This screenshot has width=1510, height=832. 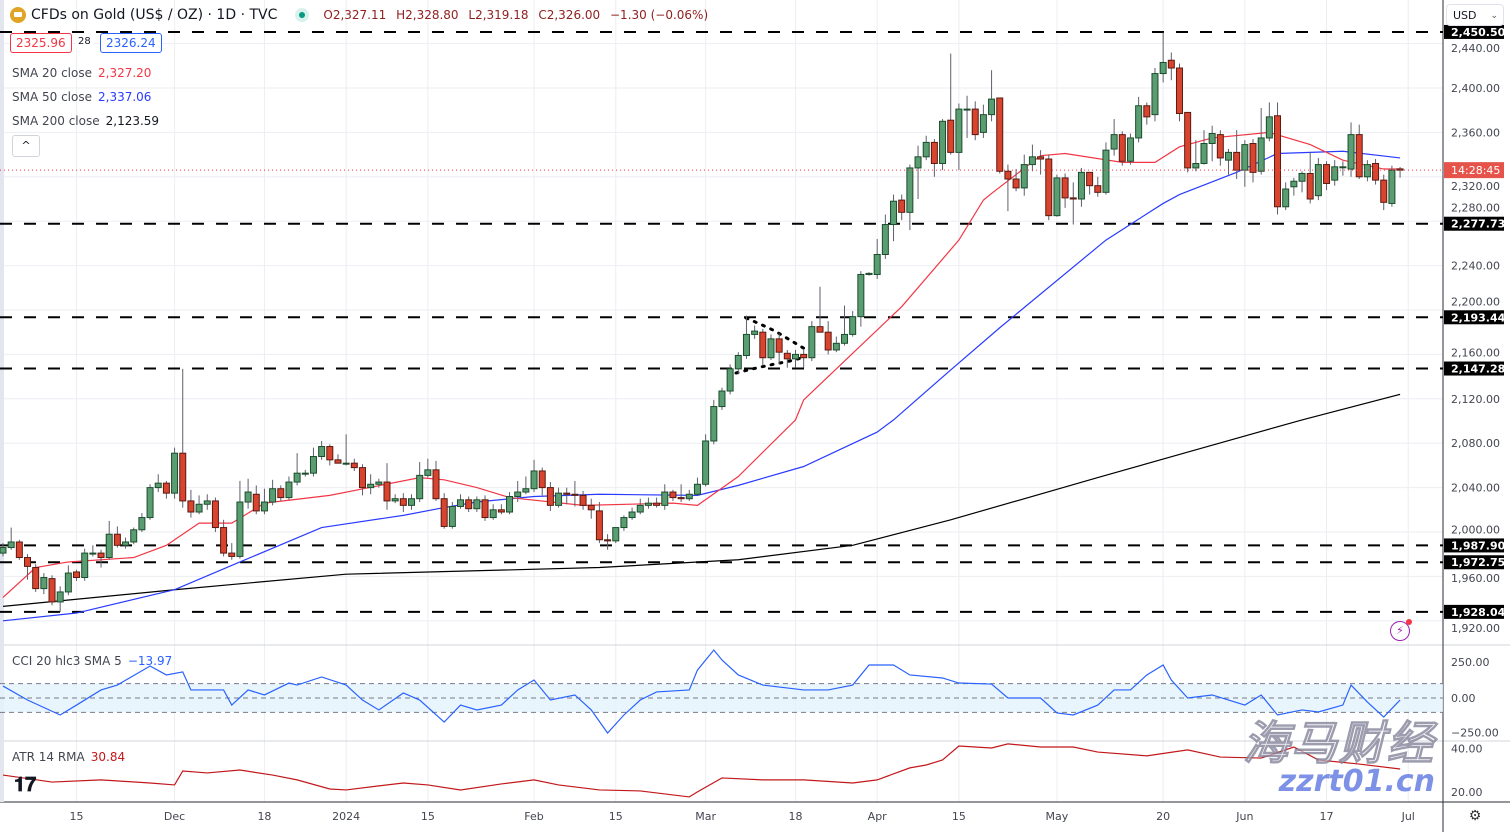 What do you see at coordinates (1474, 170) in the screenshot?
I see `countdown-bg` at bounding box center [1474, 170].